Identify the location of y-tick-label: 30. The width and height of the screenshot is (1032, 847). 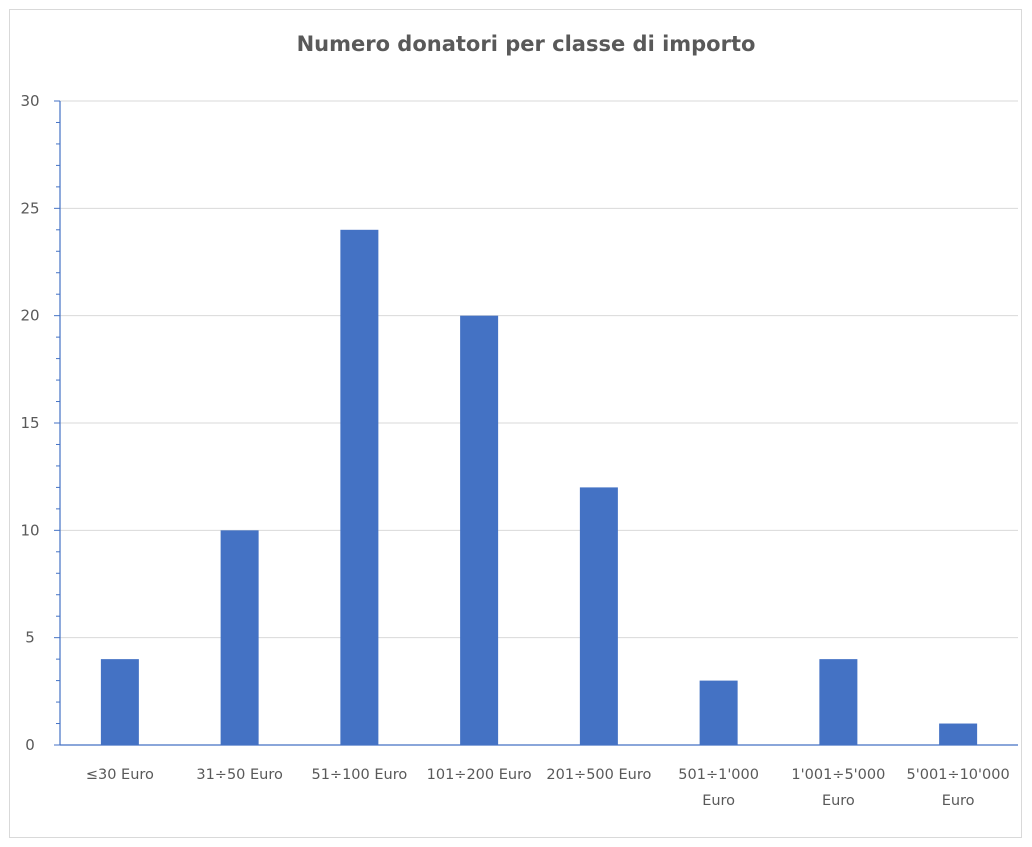
(29, 101).